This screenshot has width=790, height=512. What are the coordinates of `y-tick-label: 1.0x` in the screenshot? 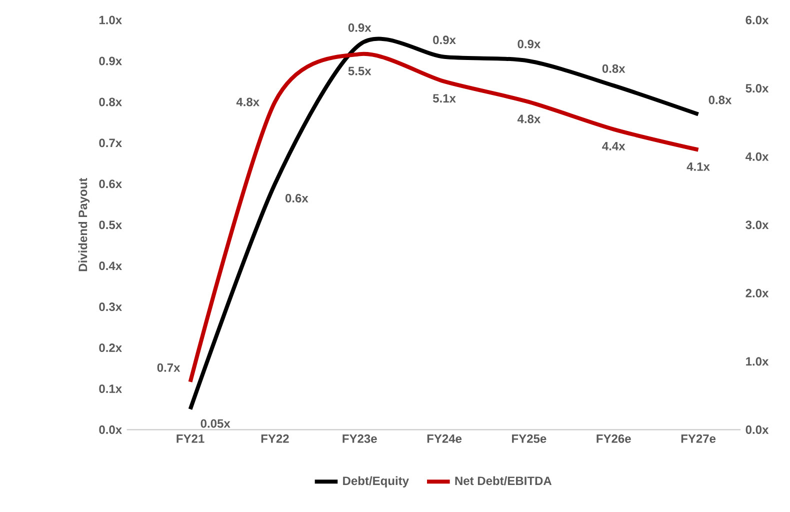 It's located at (110, 20).